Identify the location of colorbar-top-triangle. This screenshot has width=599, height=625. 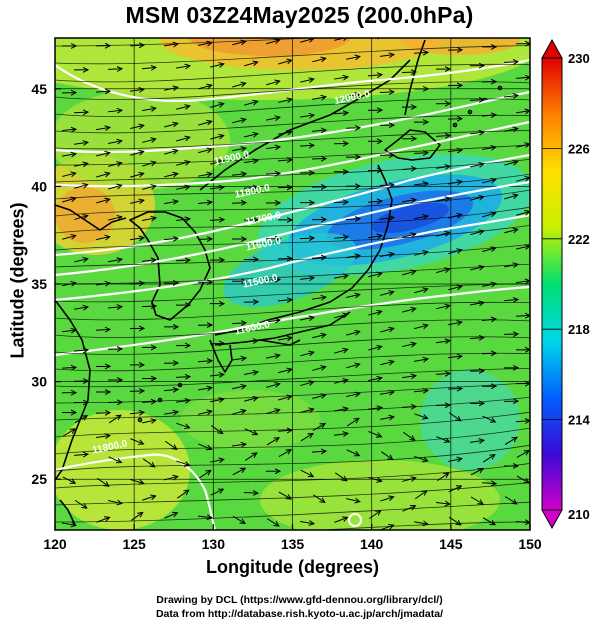
(552, 48).